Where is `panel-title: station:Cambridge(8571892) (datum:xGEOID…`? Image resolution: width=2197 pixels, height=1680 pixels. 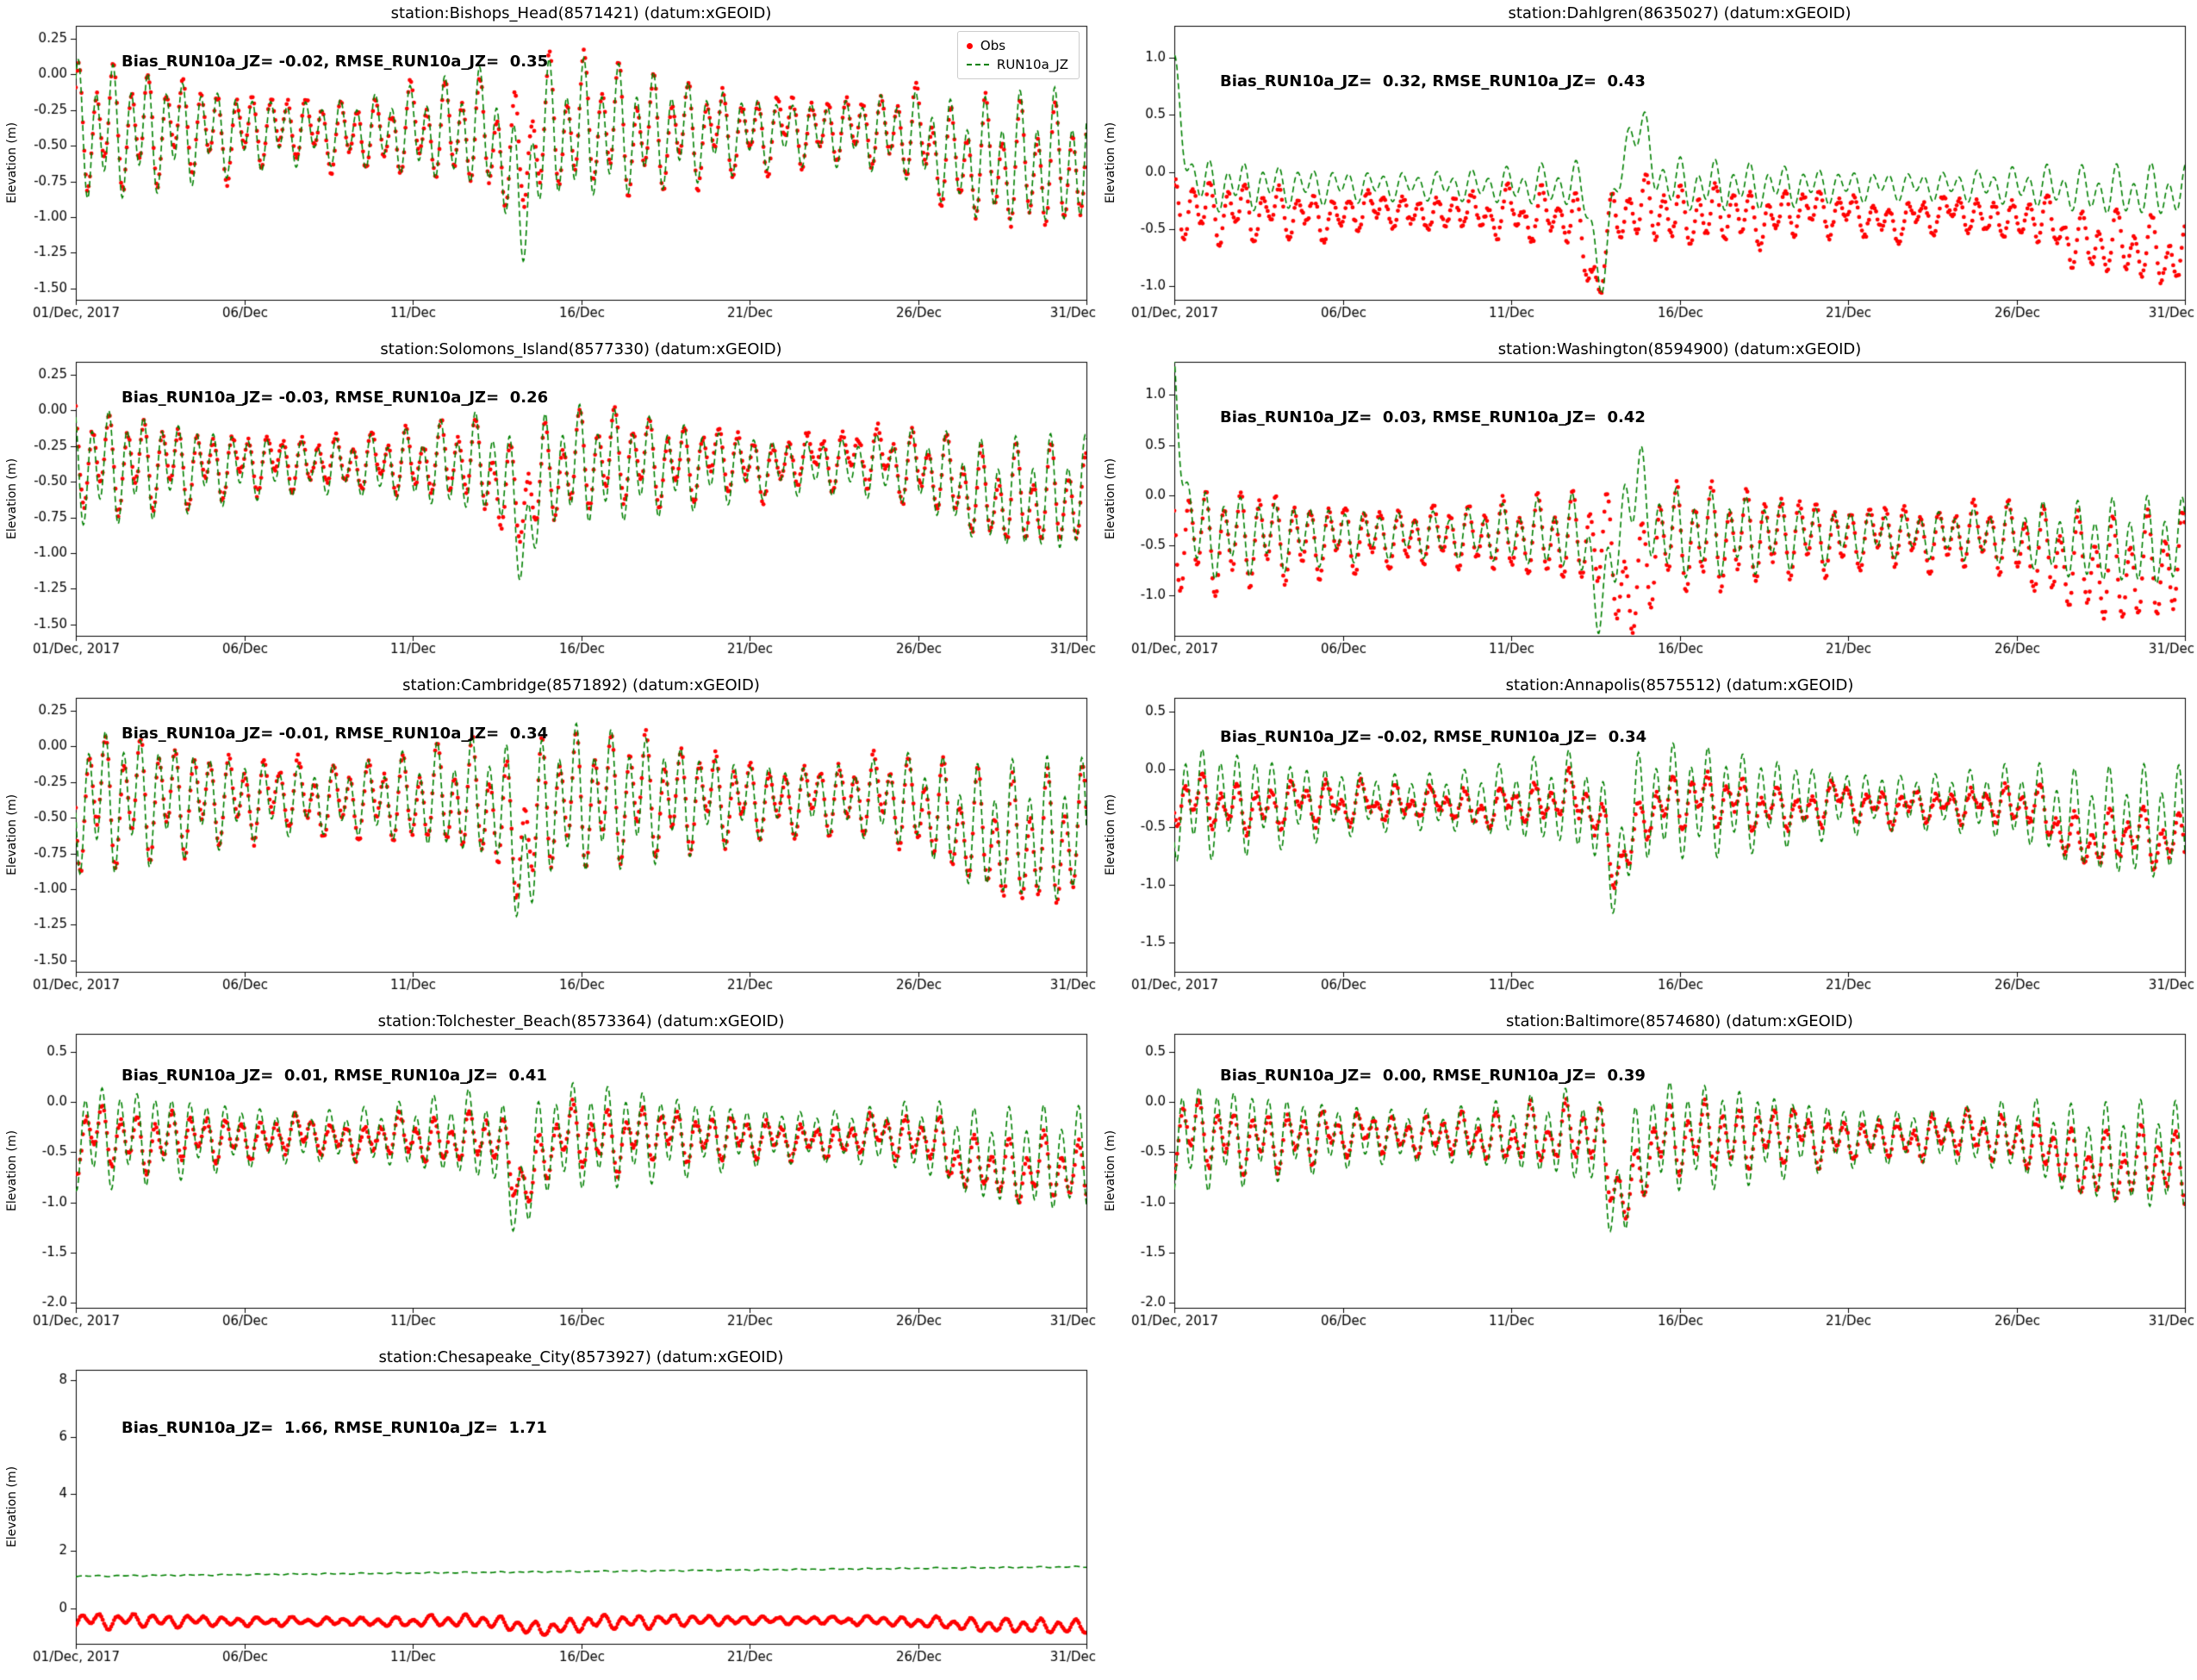 panel-title: station:Cambridge(8571892) (datum:xGEOID… is located at coordinates (581, 685).